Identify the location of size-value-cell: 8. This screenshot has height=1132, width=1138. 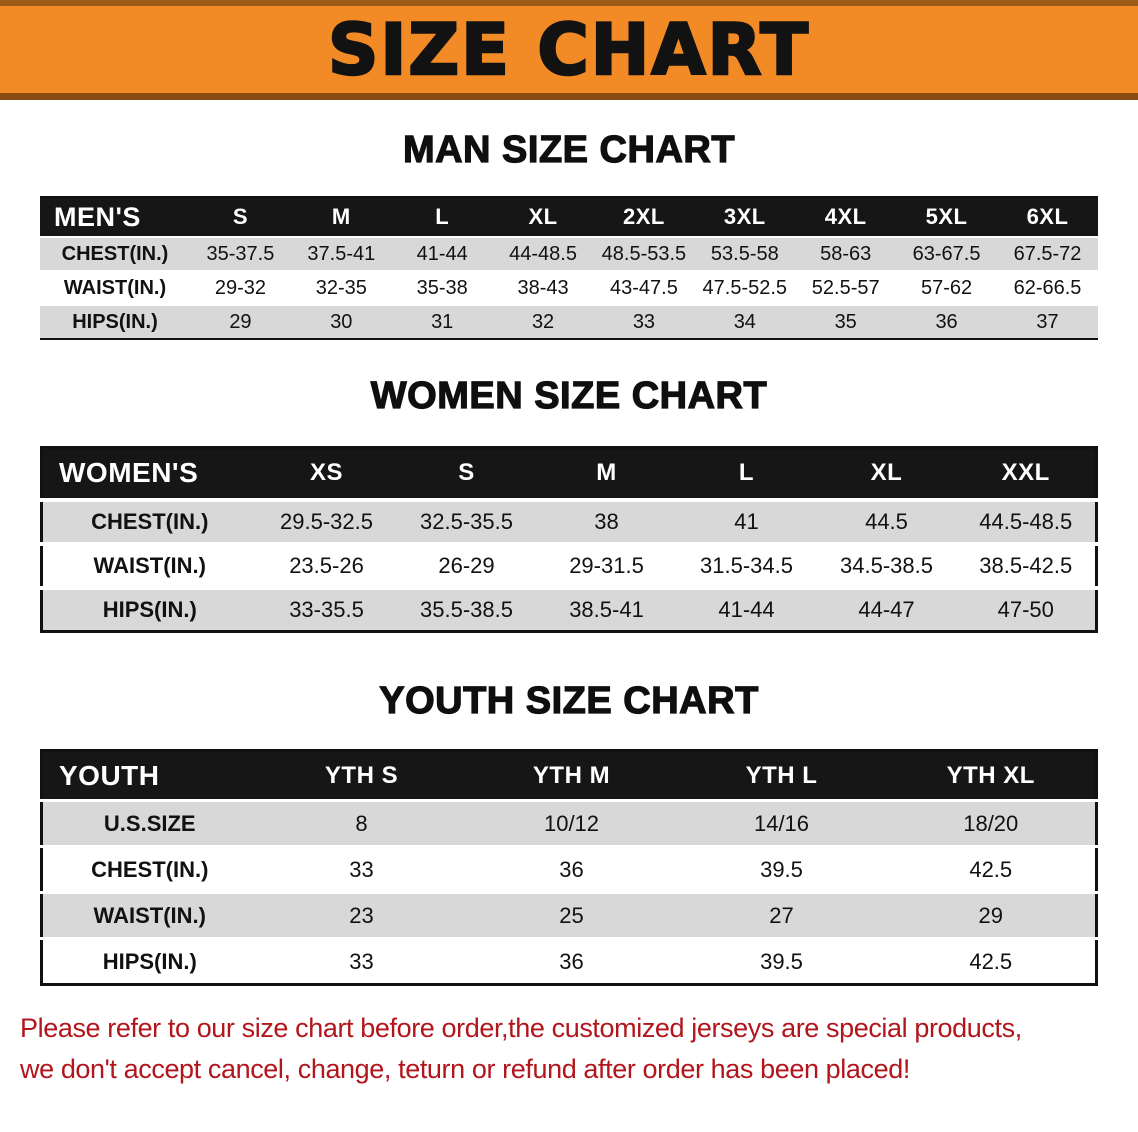
(361, 823).